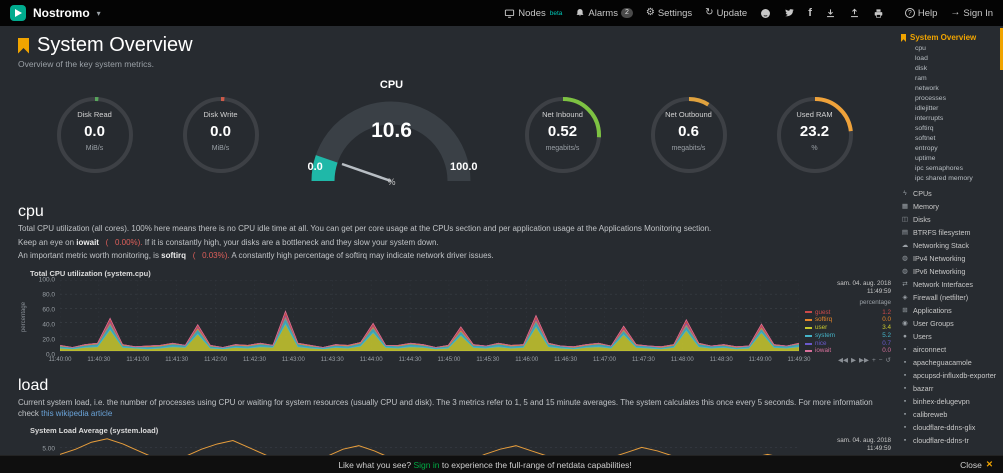 Image resolution: width=1003 pixels, height=473 pixels. What do you see at coordinates (950, 414) in the screenshot?
I see `sidebar-item-calibreweb: ▪ calibreweb` at bounding box center [950, 414].